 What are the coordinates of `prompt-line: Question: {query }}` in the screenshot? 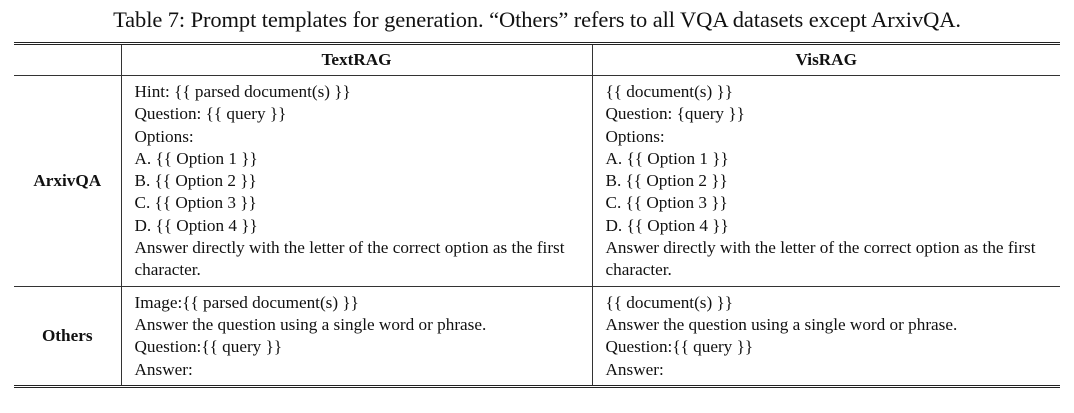 It's located at (675, 114).